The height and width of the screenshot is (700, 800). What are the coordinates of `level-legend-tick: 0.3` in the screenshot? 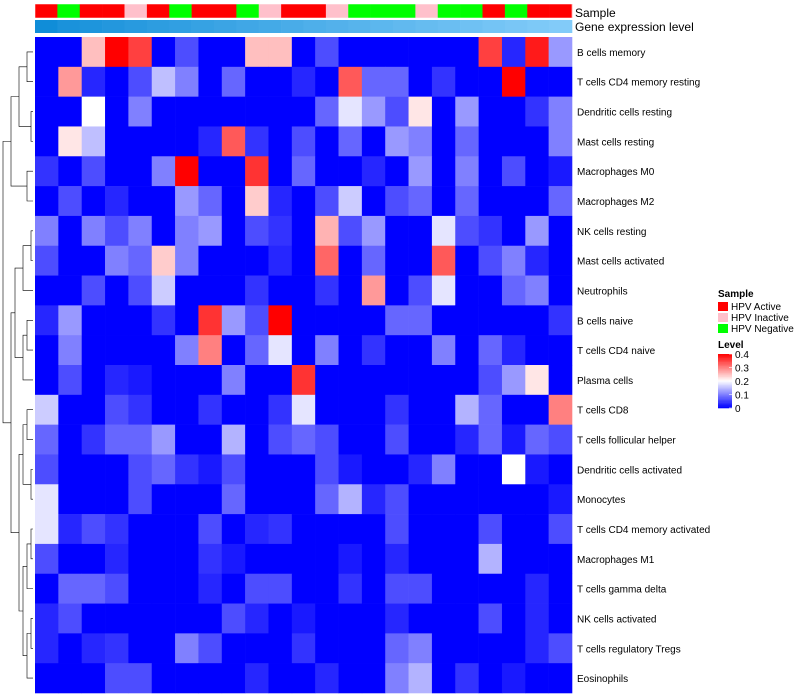 It's located at (742, 369).